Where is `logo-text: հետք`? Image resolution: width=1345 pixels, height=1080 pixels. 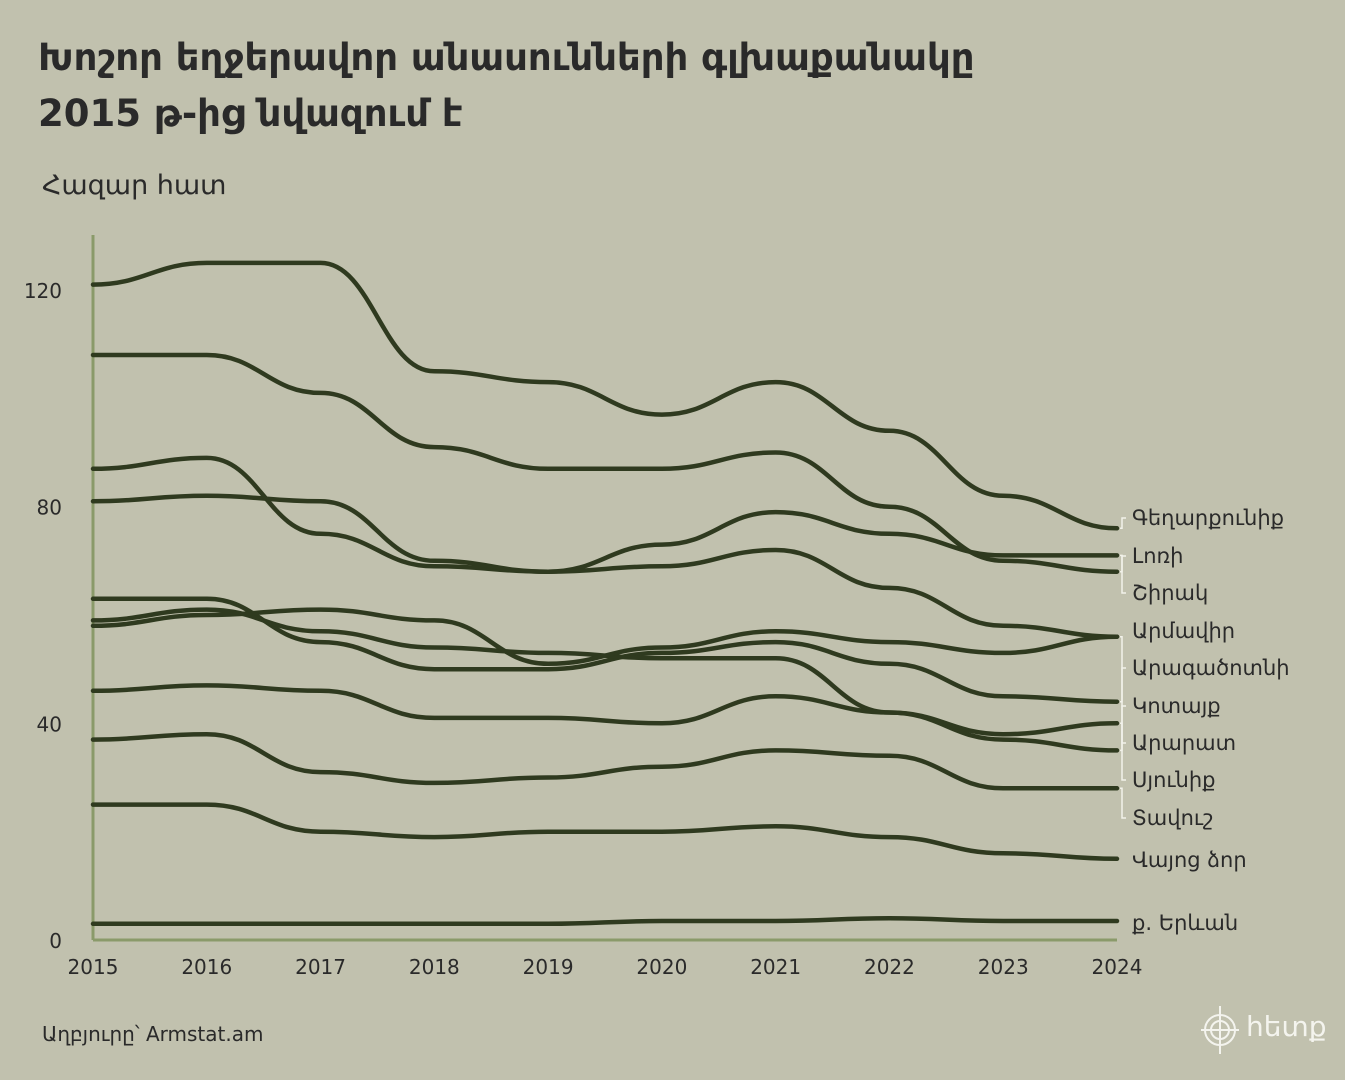
logo-text: հետք is located at coordinates (1286, 1026).